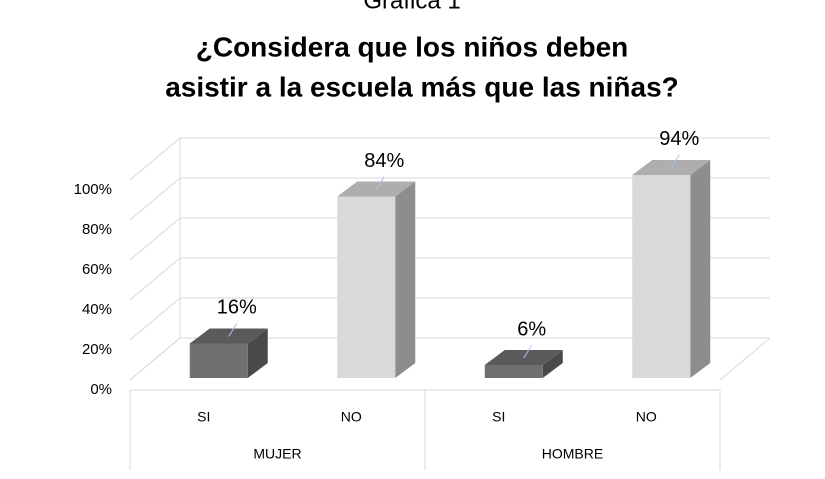 This screenshot has height=479, width=825. Describe the element at coordinates (97, 309) in the screenshot. I see `y-tick-label: 40%` at that location.